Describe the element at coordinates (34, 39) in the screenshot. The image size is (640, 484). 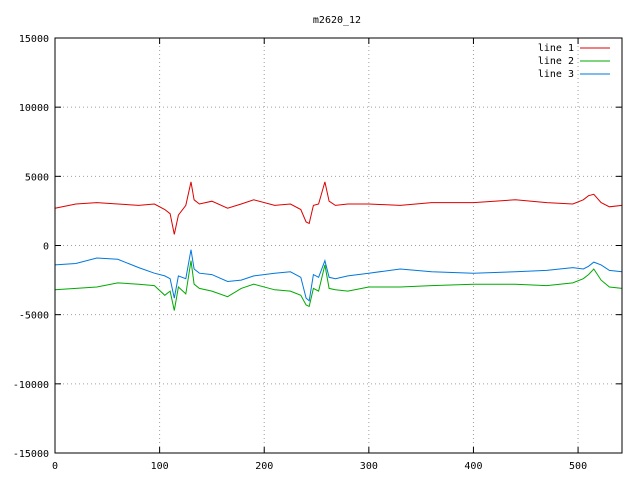
I see `y-tick-label: 15000` at that location.